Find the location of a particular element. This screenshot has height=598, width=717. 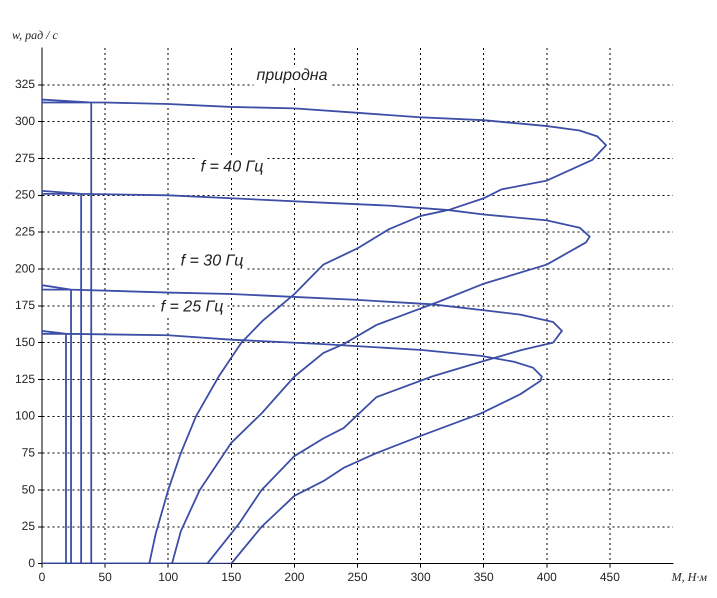

x-tick-label: 0 is located at coordinates (42, 577).